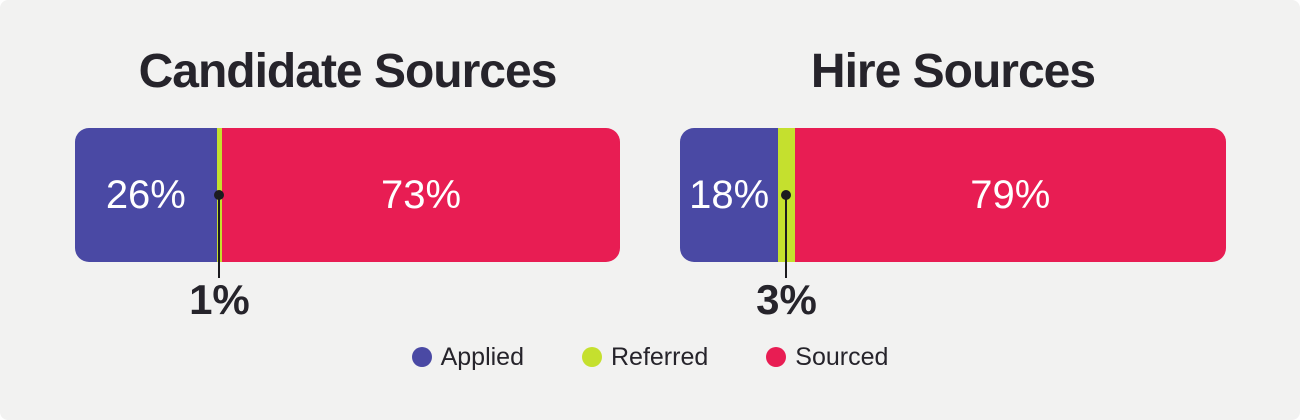  I want to click on callout-value-label: 1%, so click(219, 299).